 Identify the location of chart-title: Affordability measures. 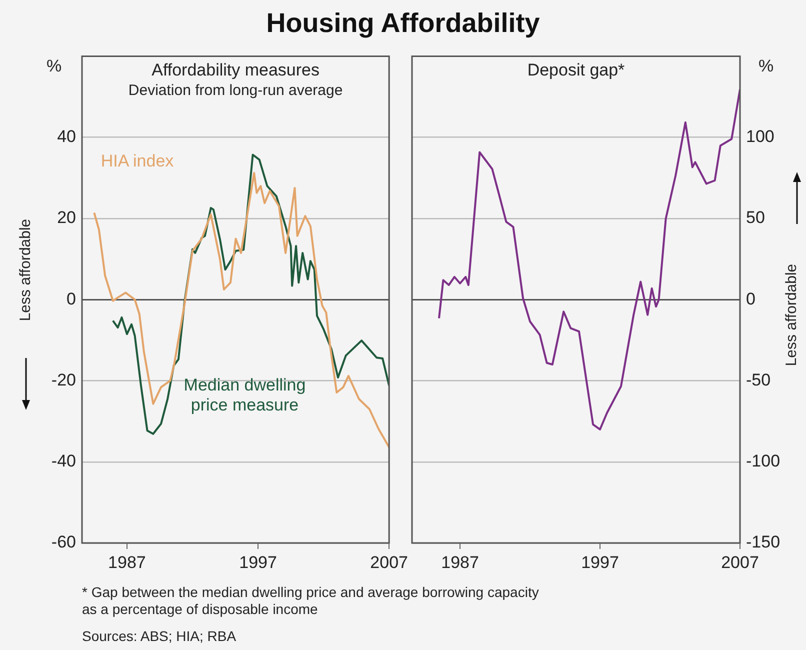
(236, 70).